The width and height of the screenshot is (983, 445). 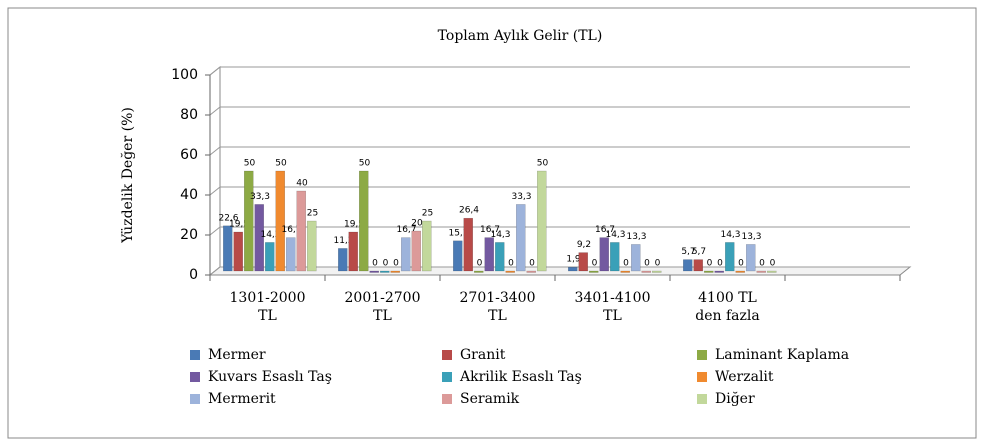 I want to click on legend-label: Seramik, so click(x=490, y=399).